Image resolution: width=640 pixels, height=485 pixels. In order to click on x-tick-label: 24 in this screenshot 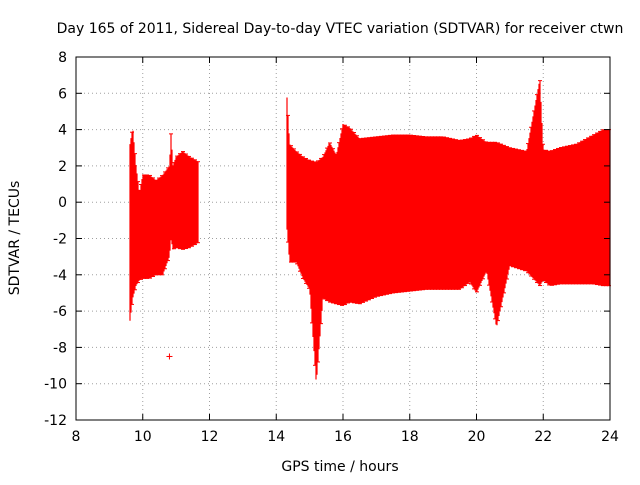, I will do `click(610, 437)`.